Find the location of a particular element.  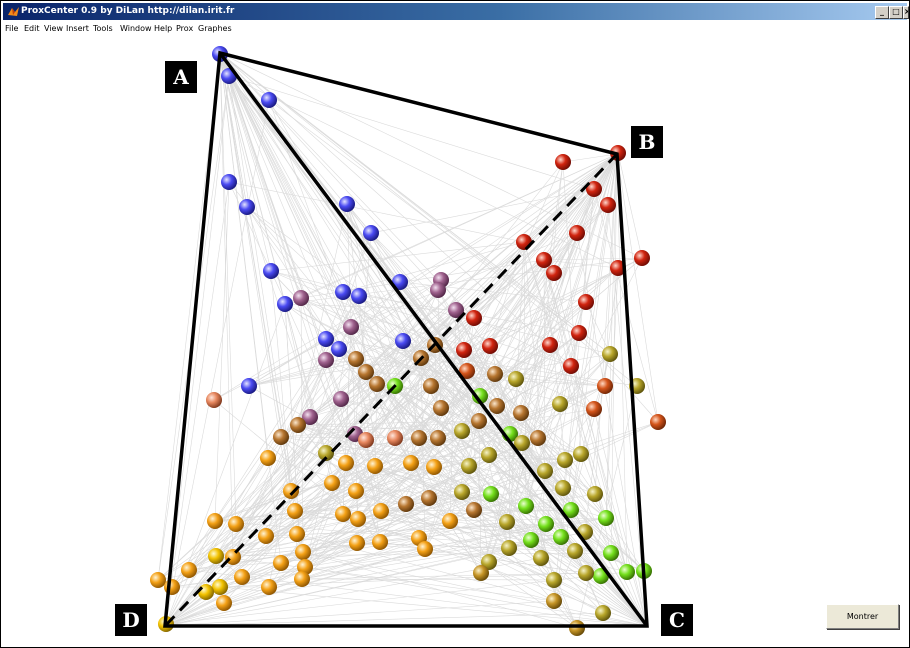

menu-view: View is located at coordinates (53, 28).